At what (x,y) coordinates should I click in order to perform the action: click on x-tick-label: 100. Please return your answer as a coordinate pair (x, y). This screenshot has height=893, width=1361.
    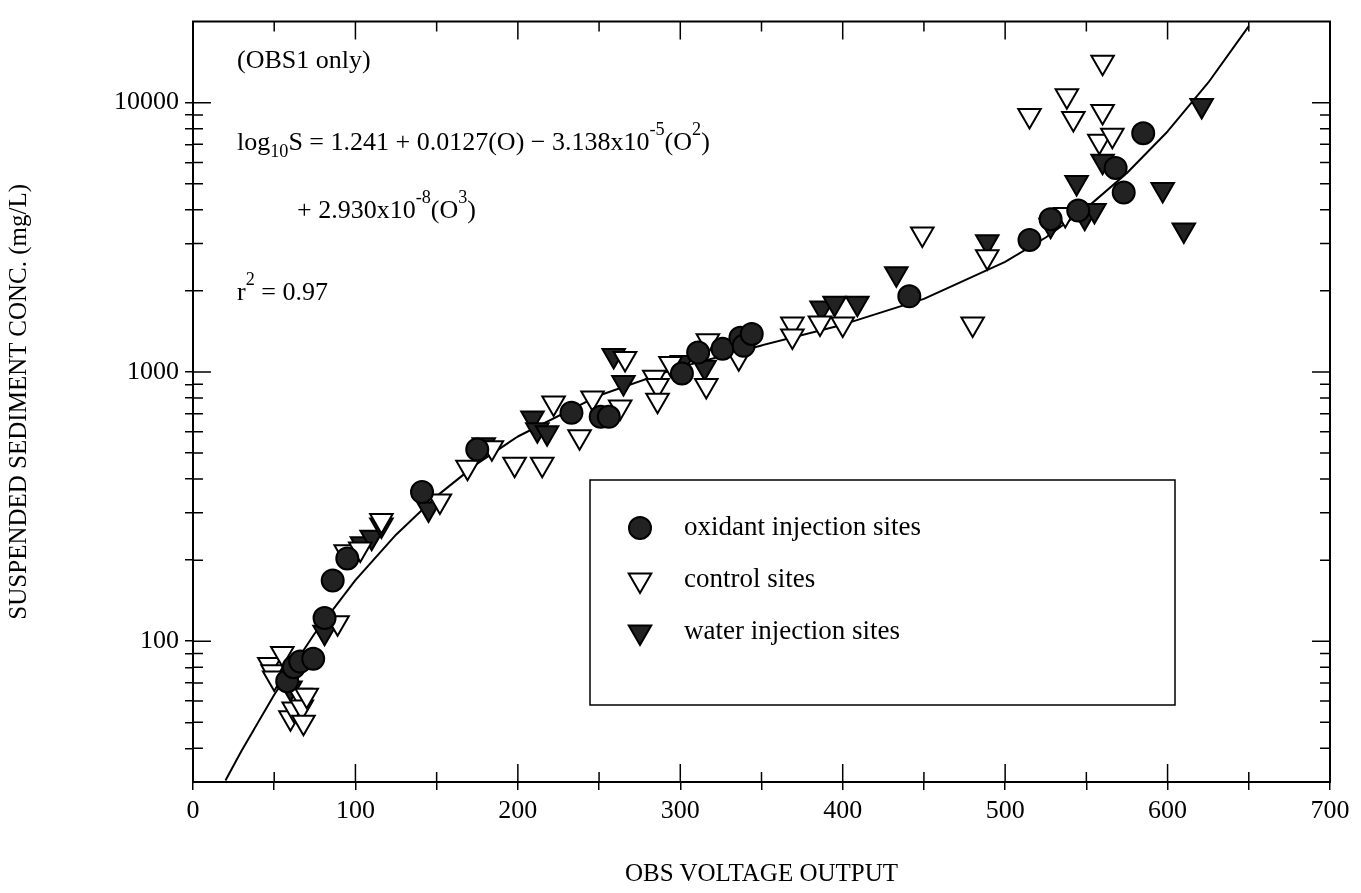
    Looking at the image, I should click on (355, 810).